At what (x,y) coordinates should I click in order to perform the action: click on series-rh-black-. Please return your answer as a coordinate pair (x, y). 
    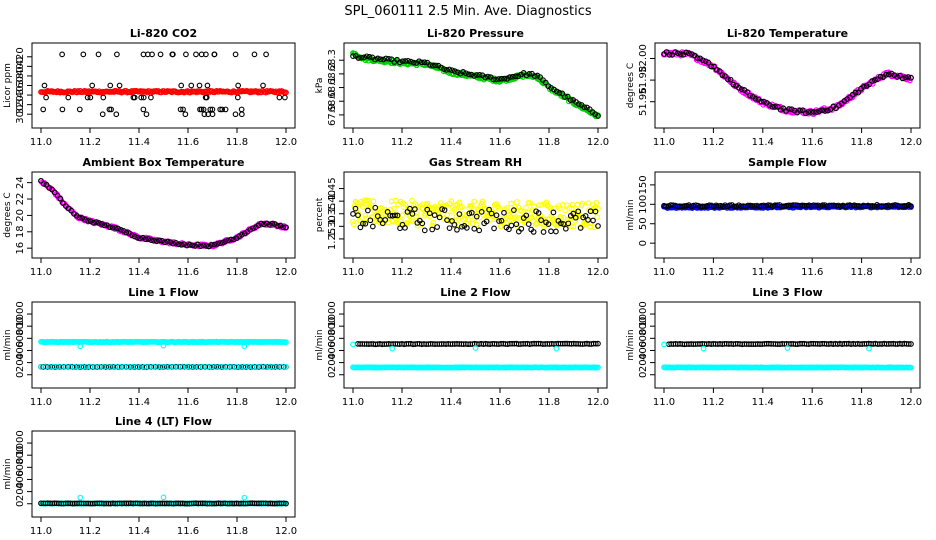
    Looking at the image, I should click on (475, 219).